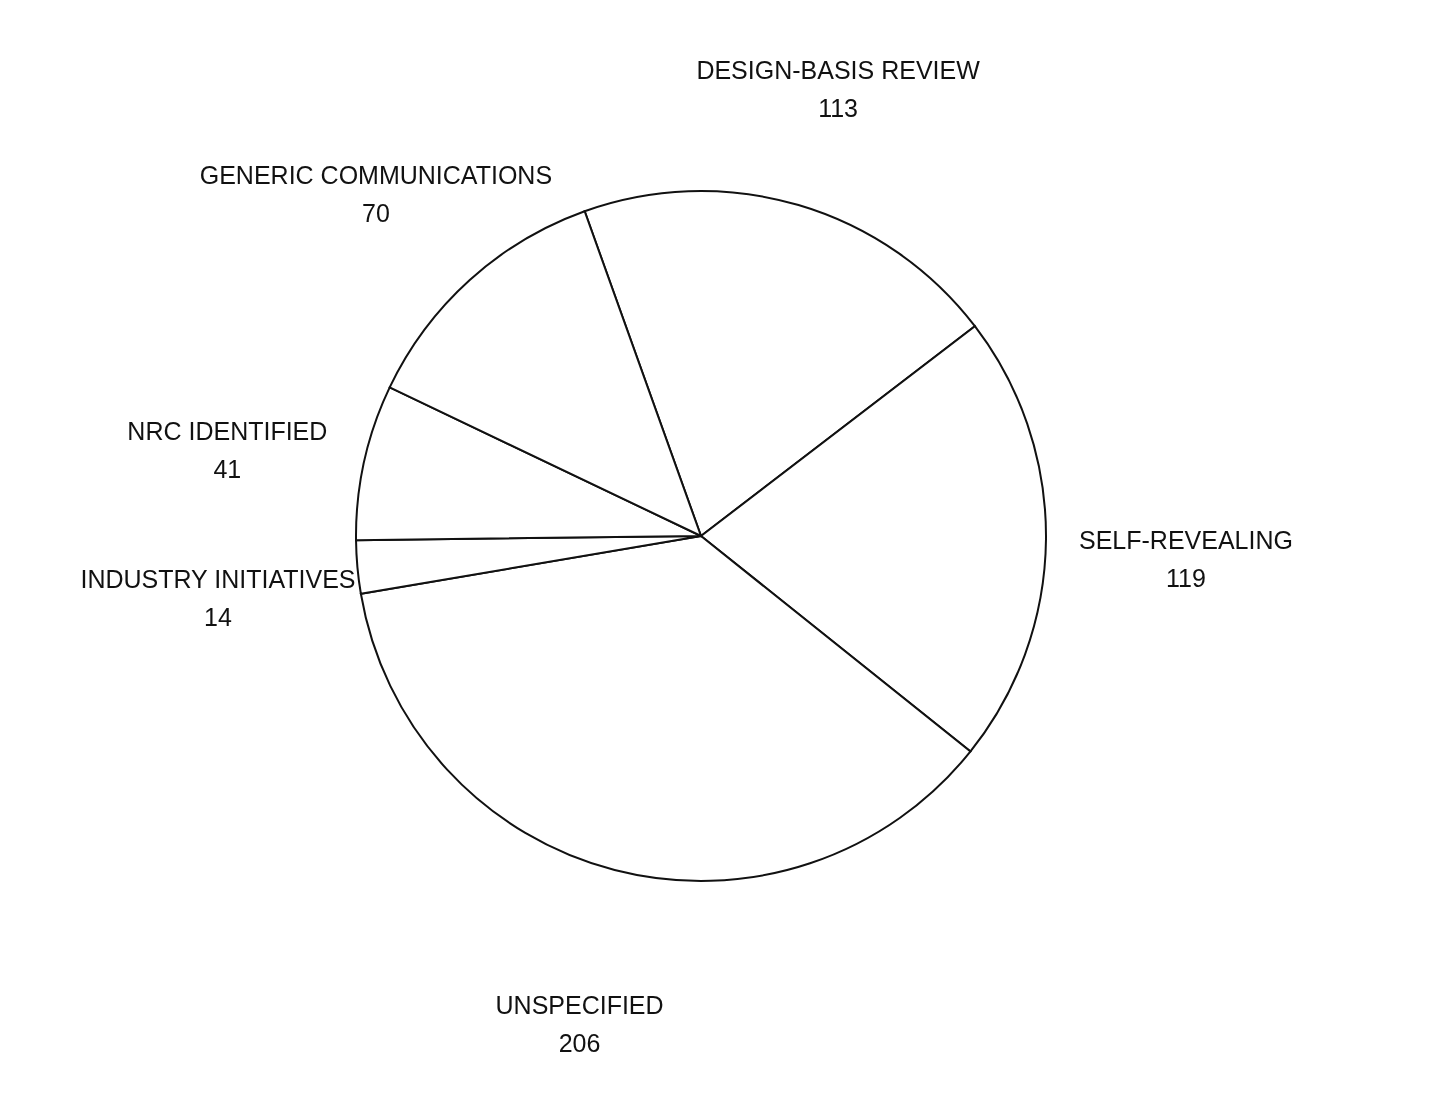 This screenshot has height=1099, width=1431. Describe the element at coordinates (376, 213) in the screenshot. I see `data-label: 70` at that location.